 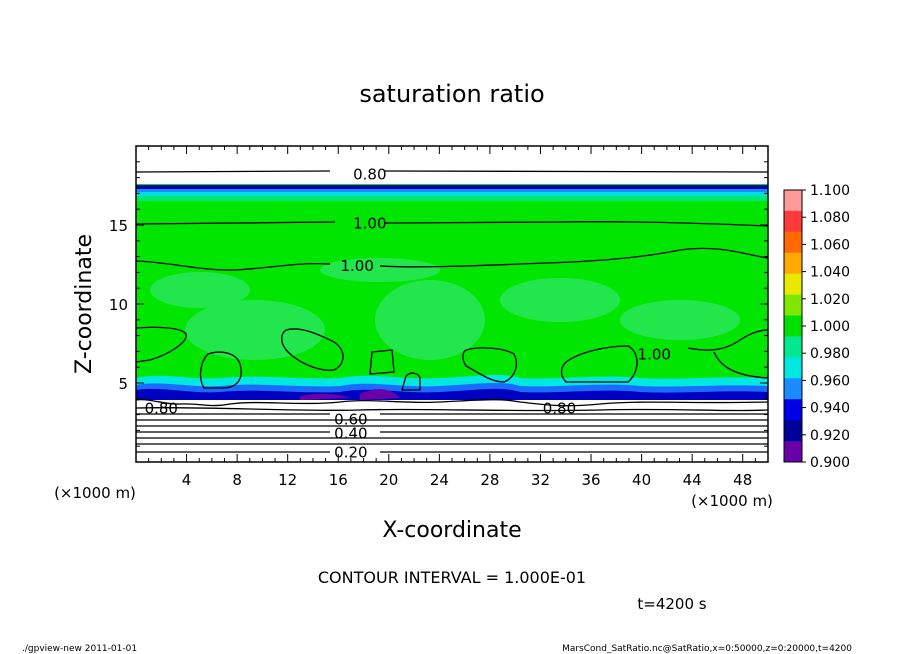 What do you see at coordinates (350, 419) in the screenshot?
I see `contour-label: 0.60` at bounding box center [350, 419].